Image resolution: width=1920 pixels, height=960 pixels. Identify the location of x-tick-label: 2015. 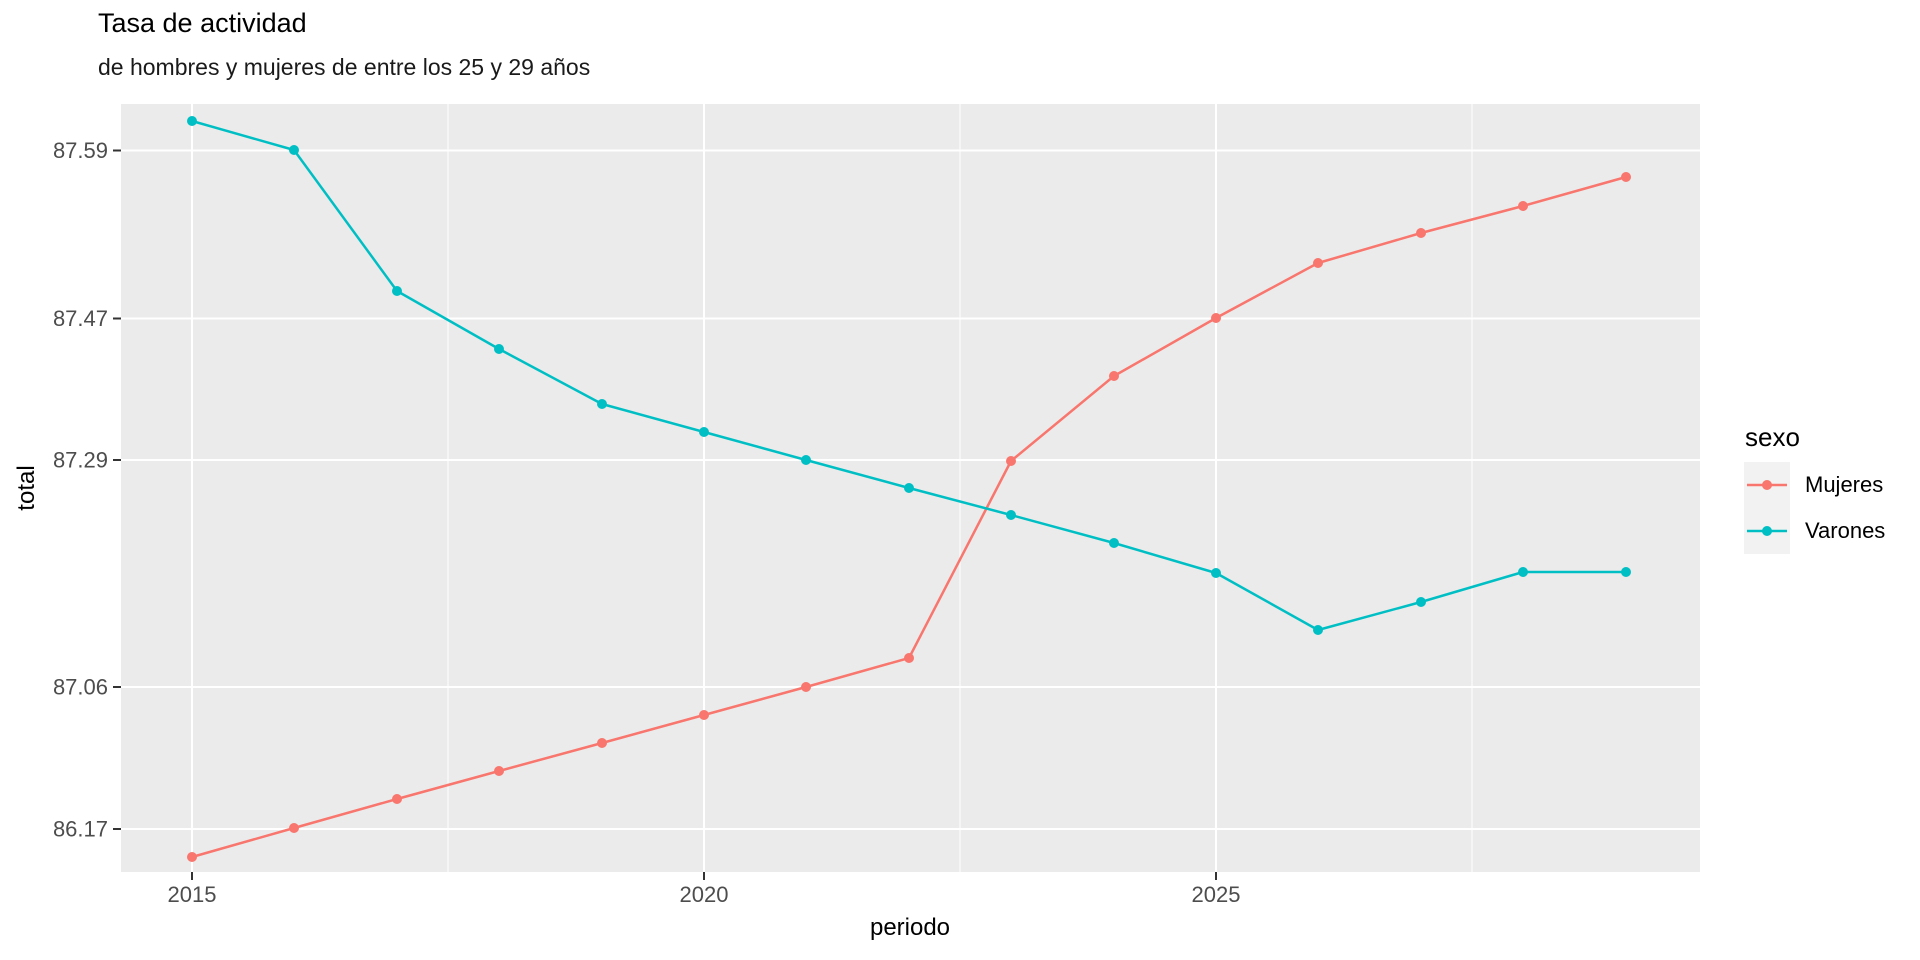
(192, 894).